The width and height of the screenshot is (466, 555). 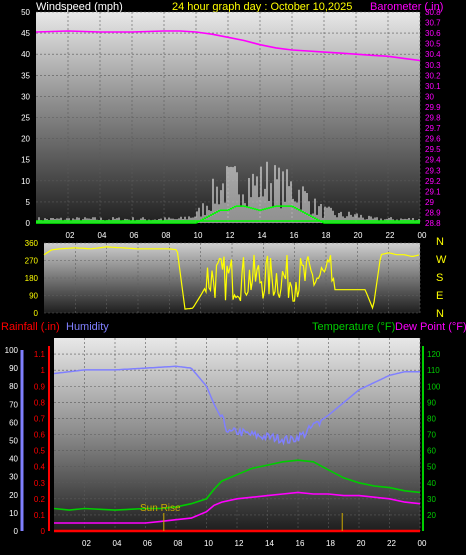 I want to click on rain-tick-label: 0.6, so click(x=40, y=435).